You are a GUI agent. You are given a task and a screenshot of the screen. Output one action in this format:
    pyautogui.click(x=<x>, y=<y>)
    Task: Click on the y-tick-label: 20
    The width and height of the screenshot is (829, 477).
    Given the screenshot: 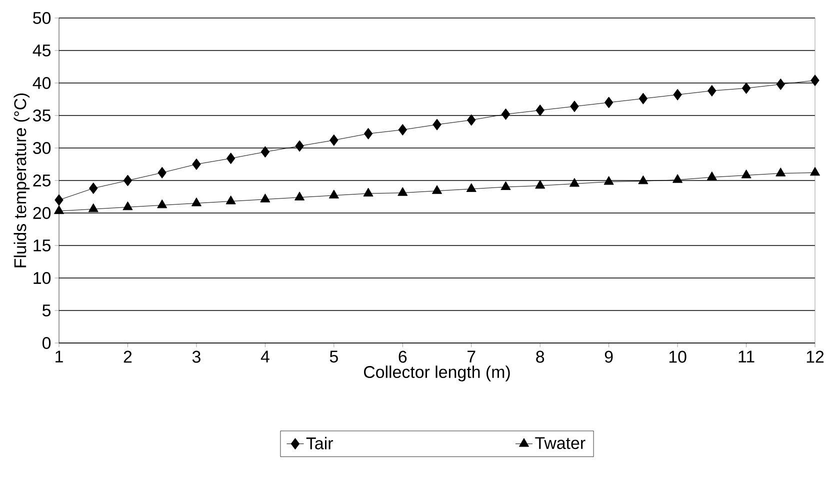 What is the action you would take?
    pyautogui.click(x=42, y=212)
    